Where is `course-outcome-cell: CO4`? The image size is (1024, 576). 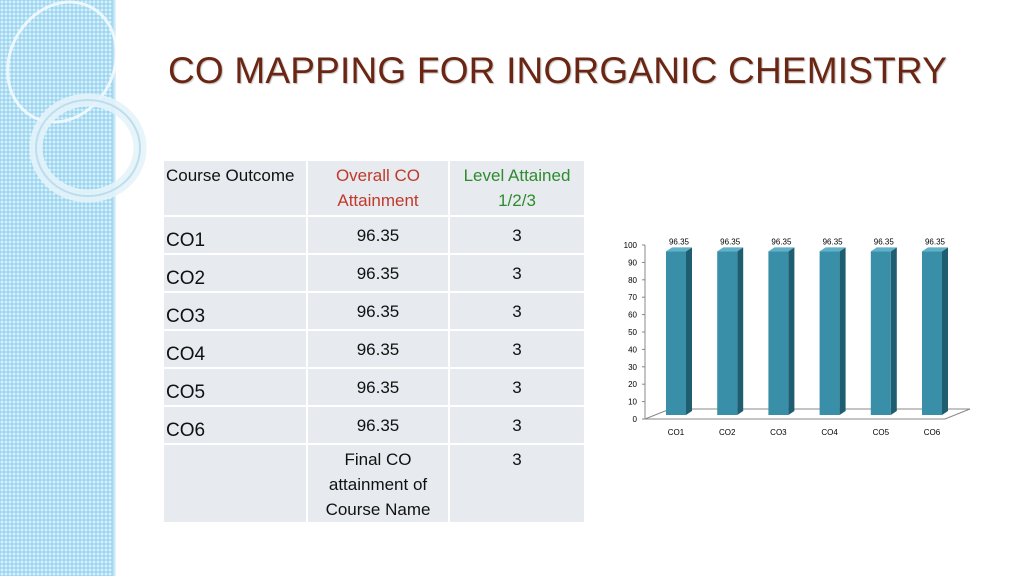 course-outcome-cell: CO4 is located at coordinates (235, 349).